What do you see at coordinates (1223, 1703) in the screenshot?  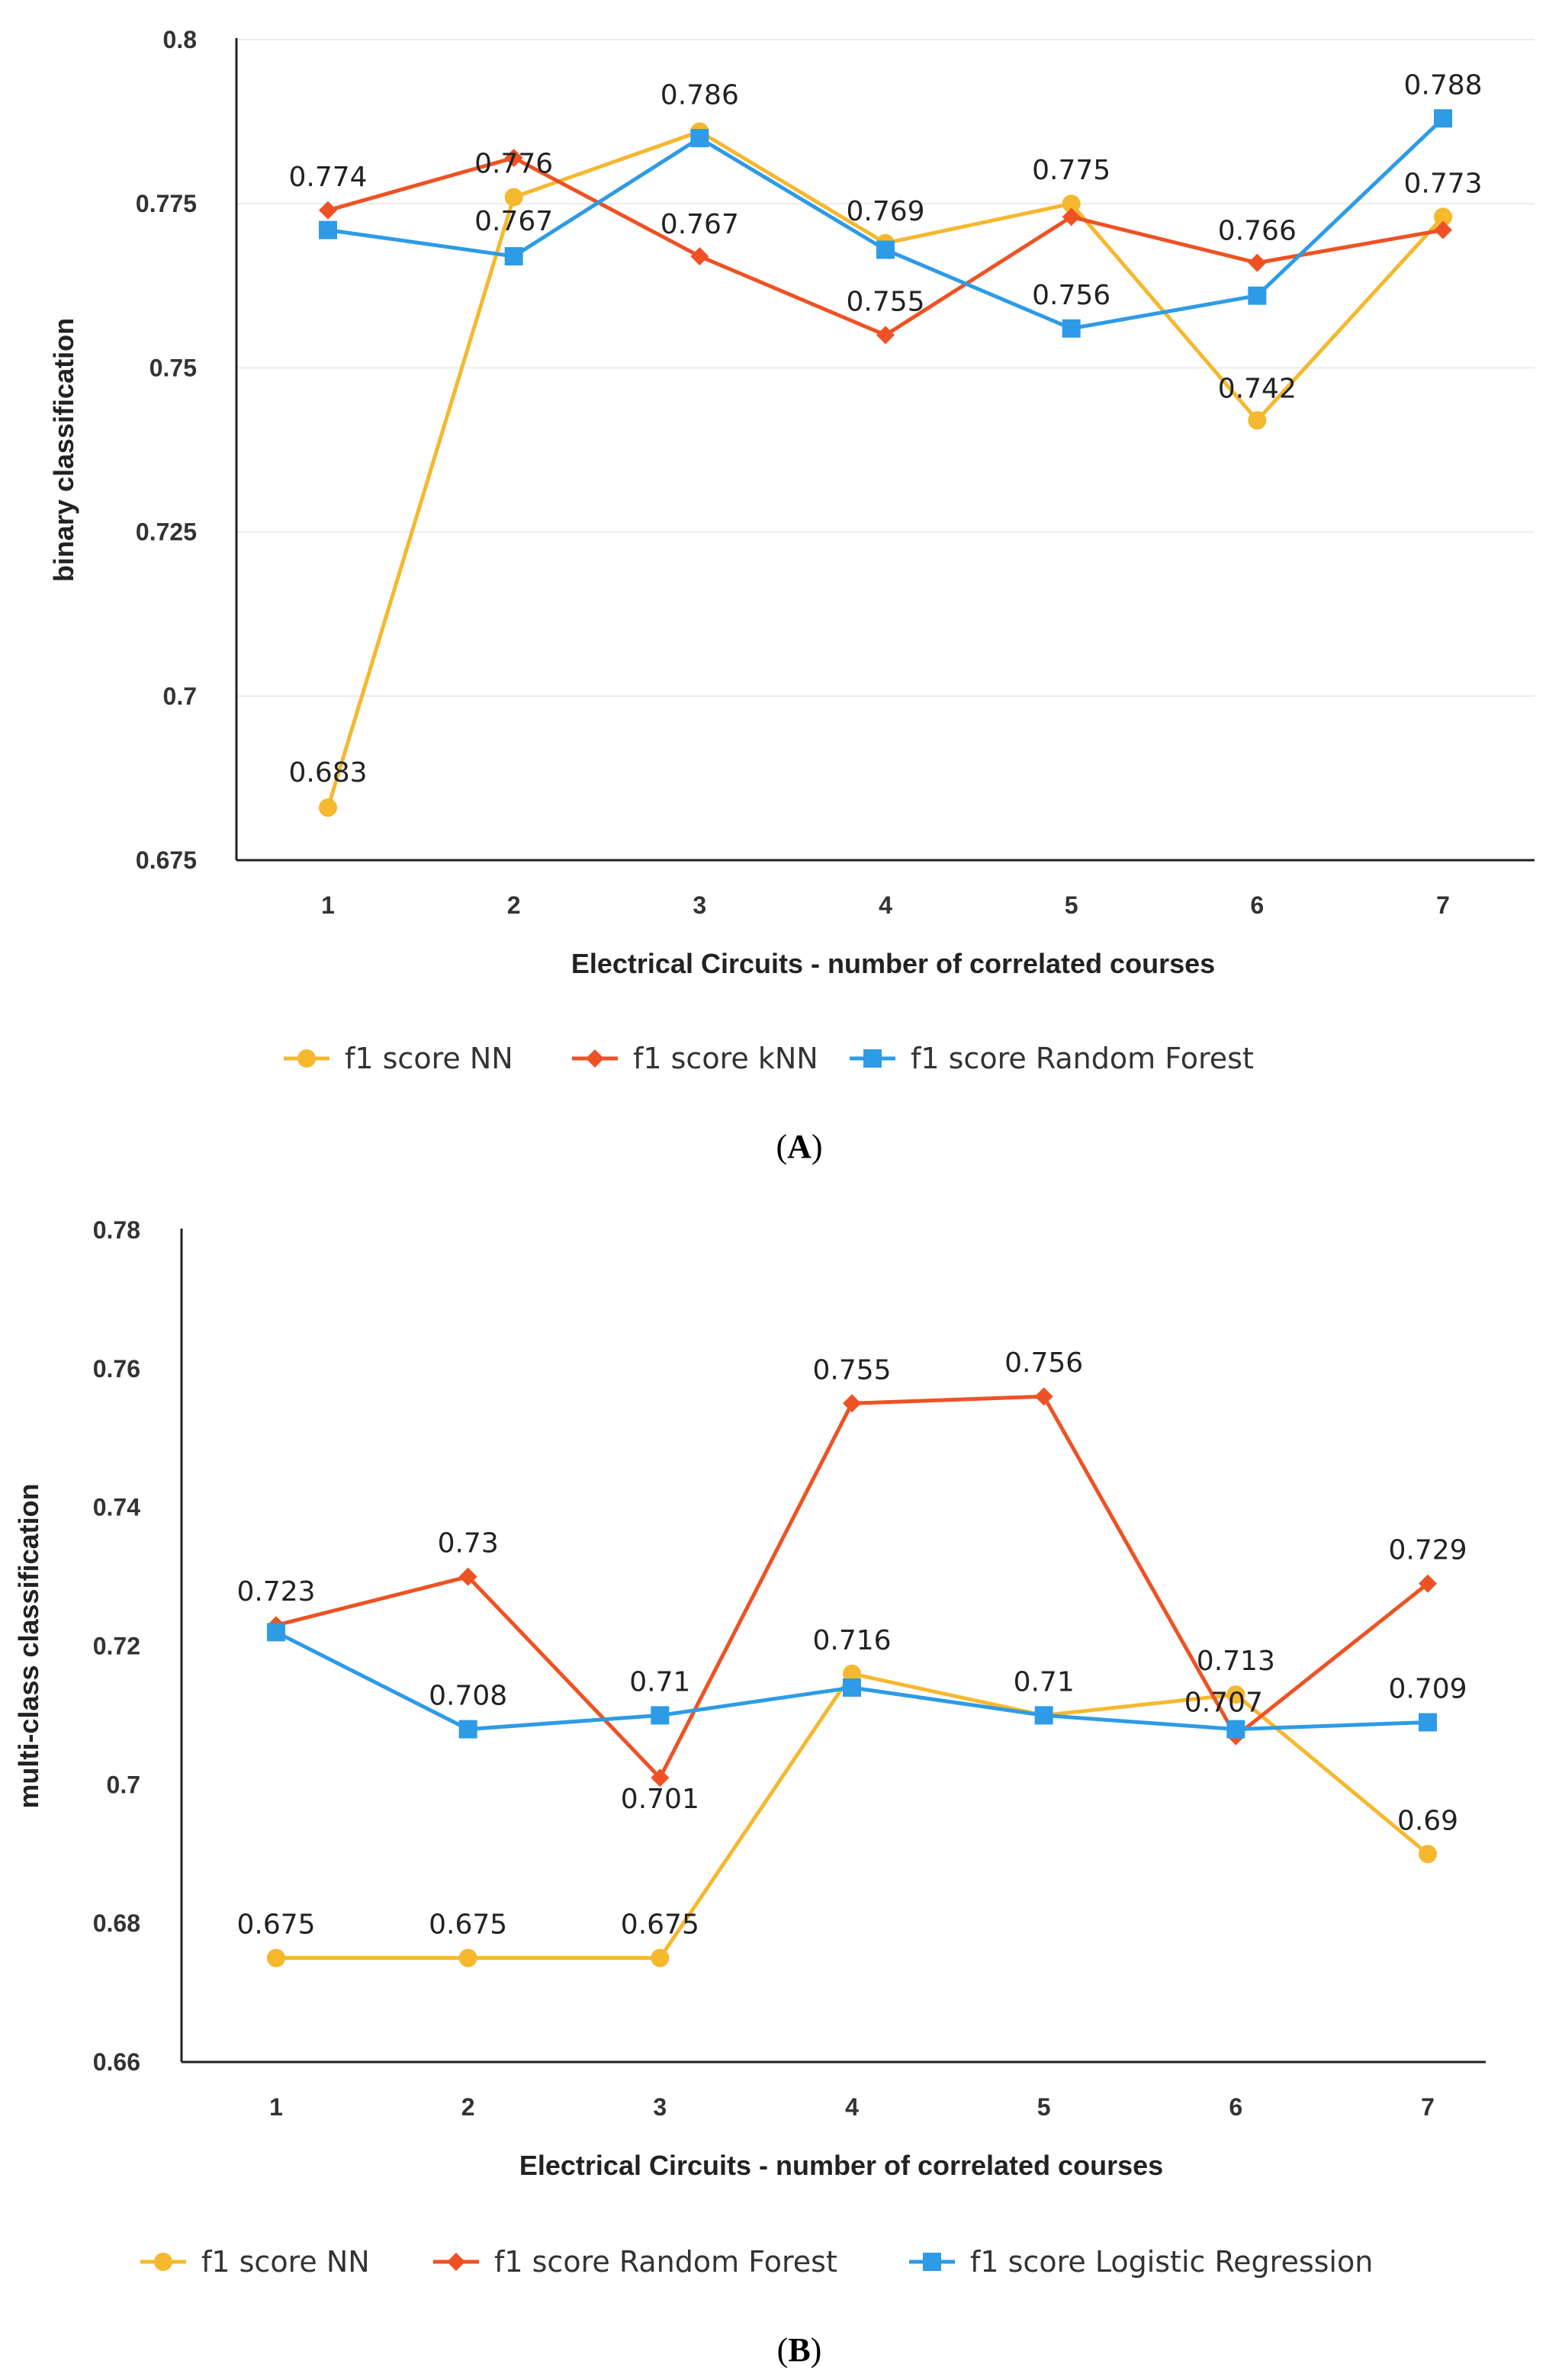 I see `data-label: 0.707` at bounding box center [1223, 1703].